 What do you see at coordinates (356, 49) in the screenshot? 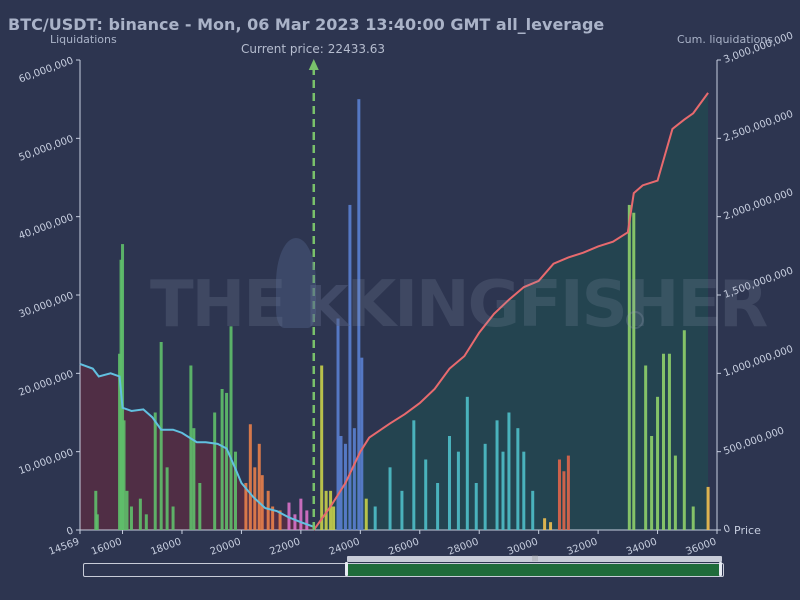
I see `current-price-value: 22433.63` at bounding box center [356, 49].